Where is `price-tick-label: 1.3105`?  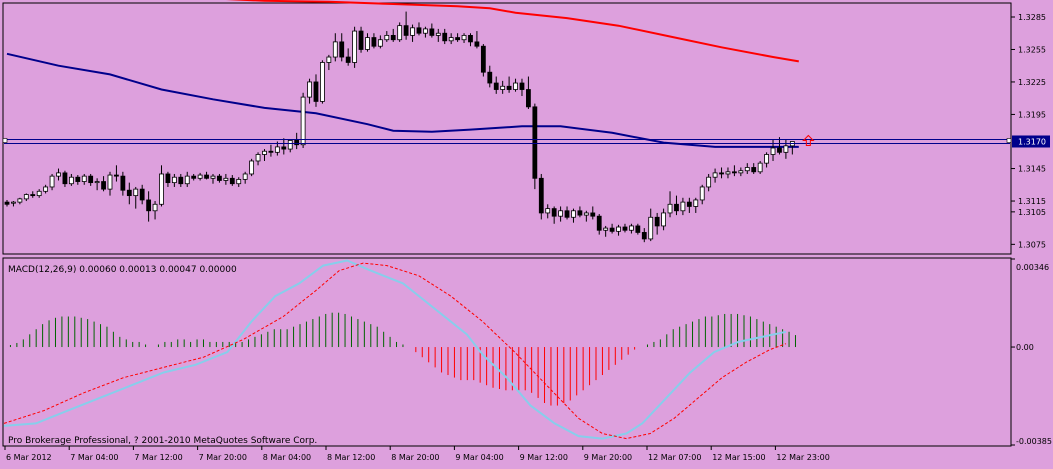 price-tick-label: 1.3105 is located at coordinates (1032, 212).